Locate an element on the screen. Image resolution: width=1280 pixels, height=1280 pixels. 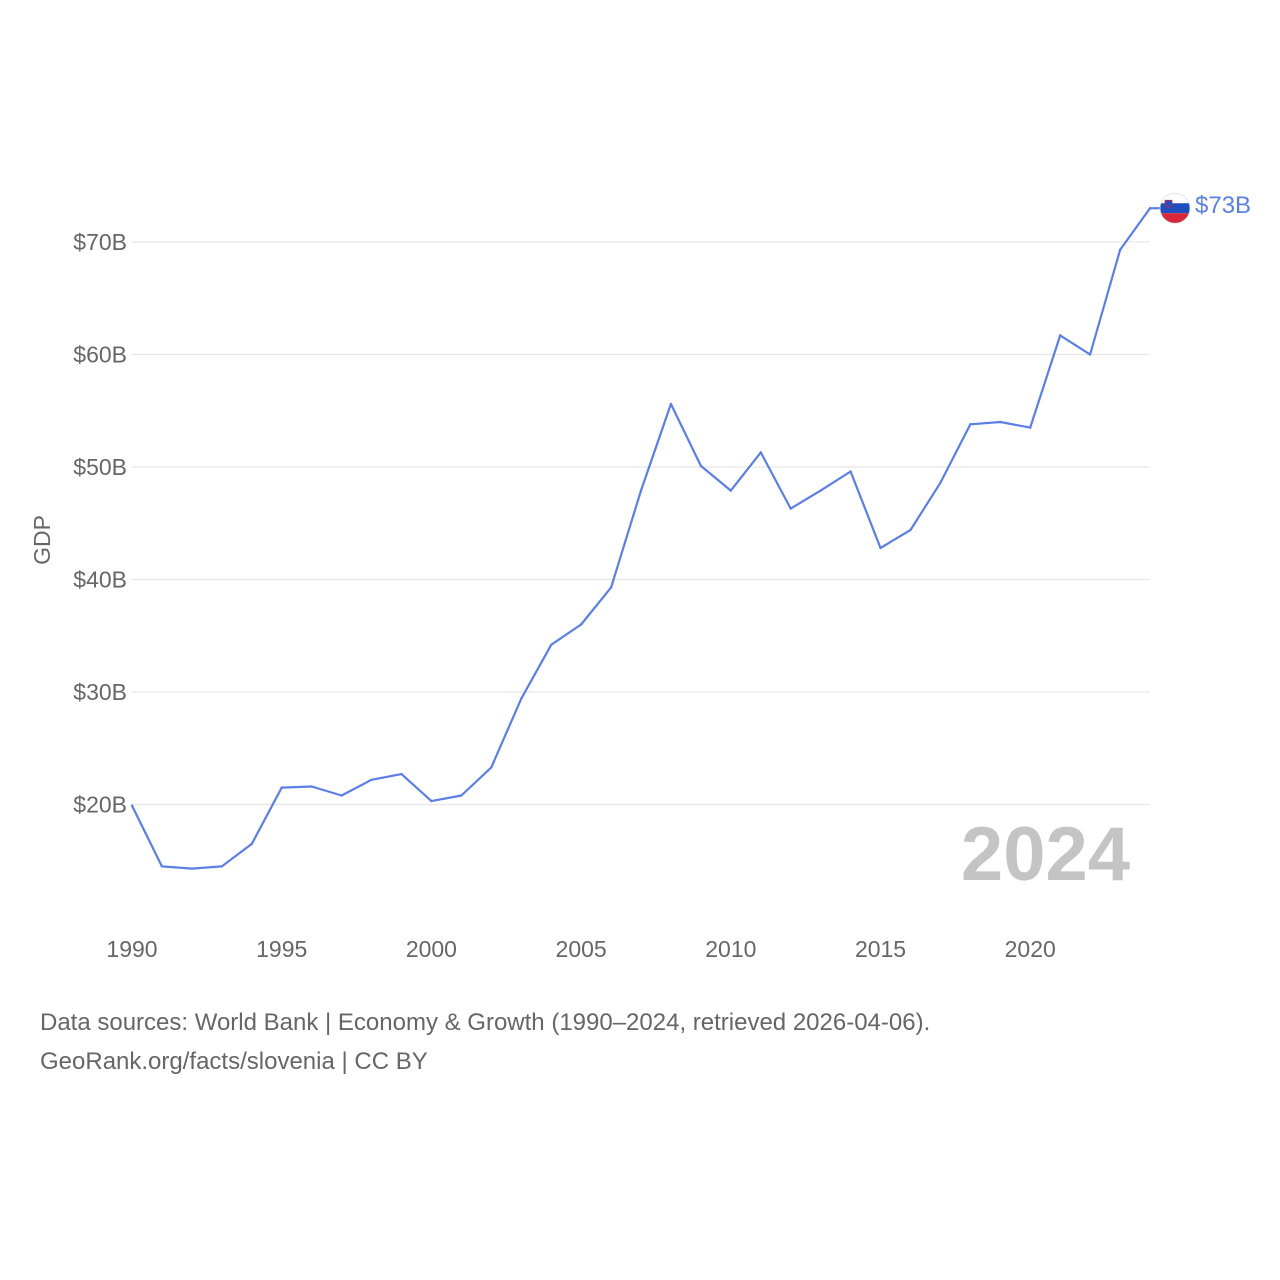
data-point-2007 is located at coordinates (641, 490).